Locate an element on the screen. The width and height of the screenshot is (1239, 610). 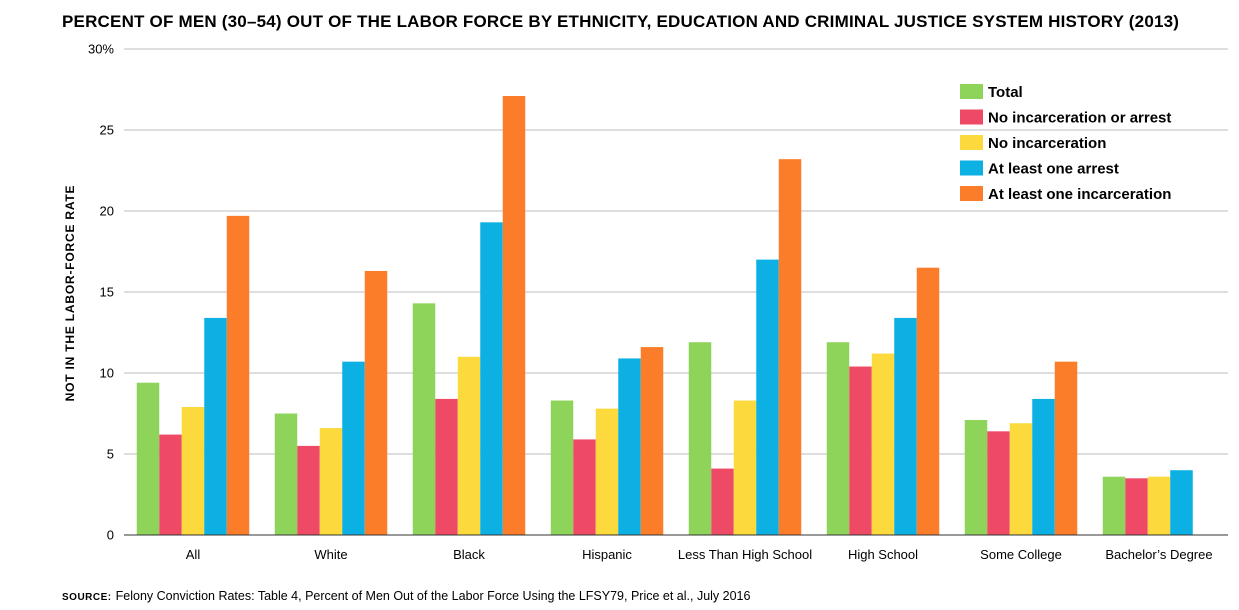
x-tick-label: Black is located at coordinates (469, 554).